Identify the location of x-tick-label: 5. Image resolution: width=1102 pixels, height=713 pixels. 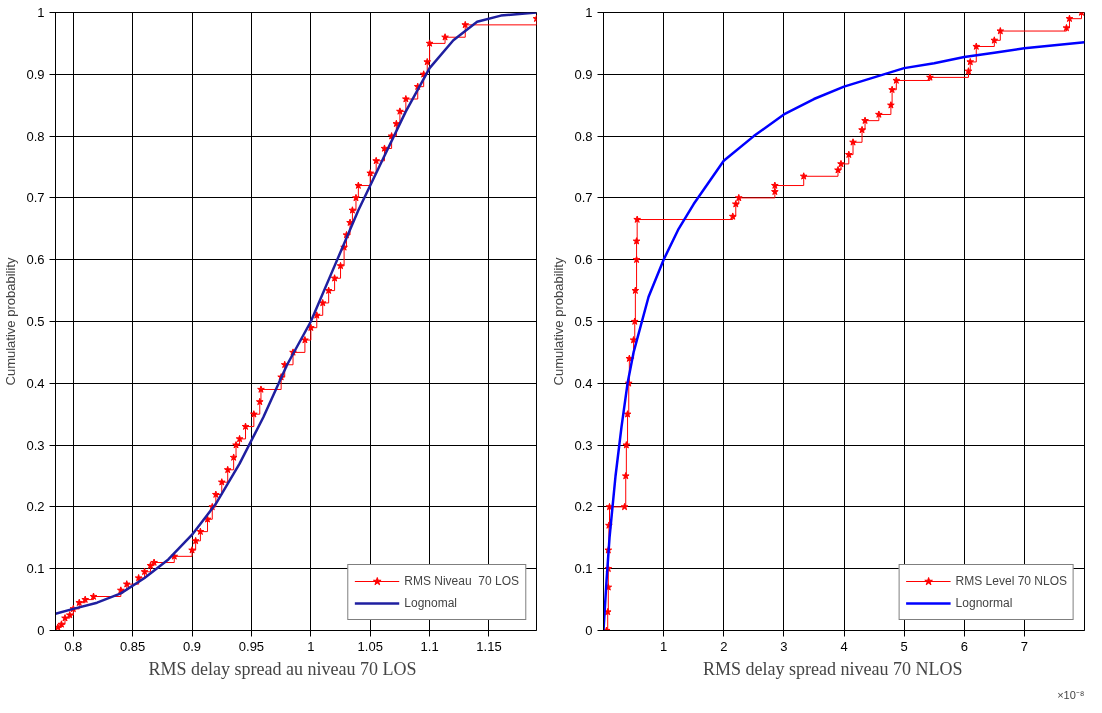
(904, 646).